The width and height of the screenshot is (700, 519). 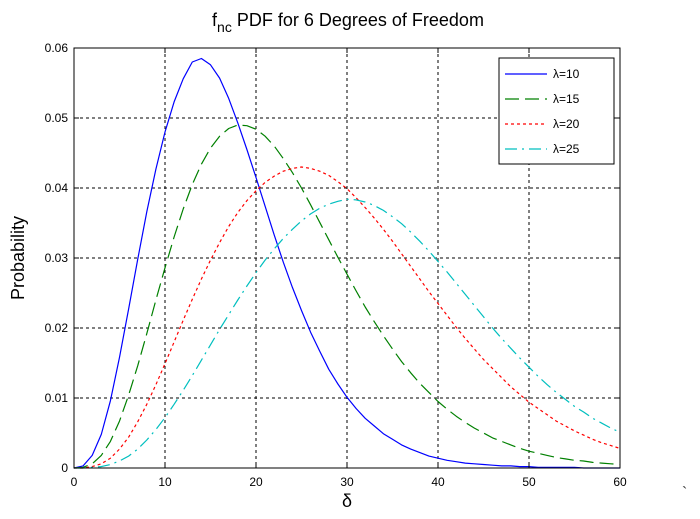 I want to click on y-tick-label: 0, so click(x=64, y=468).